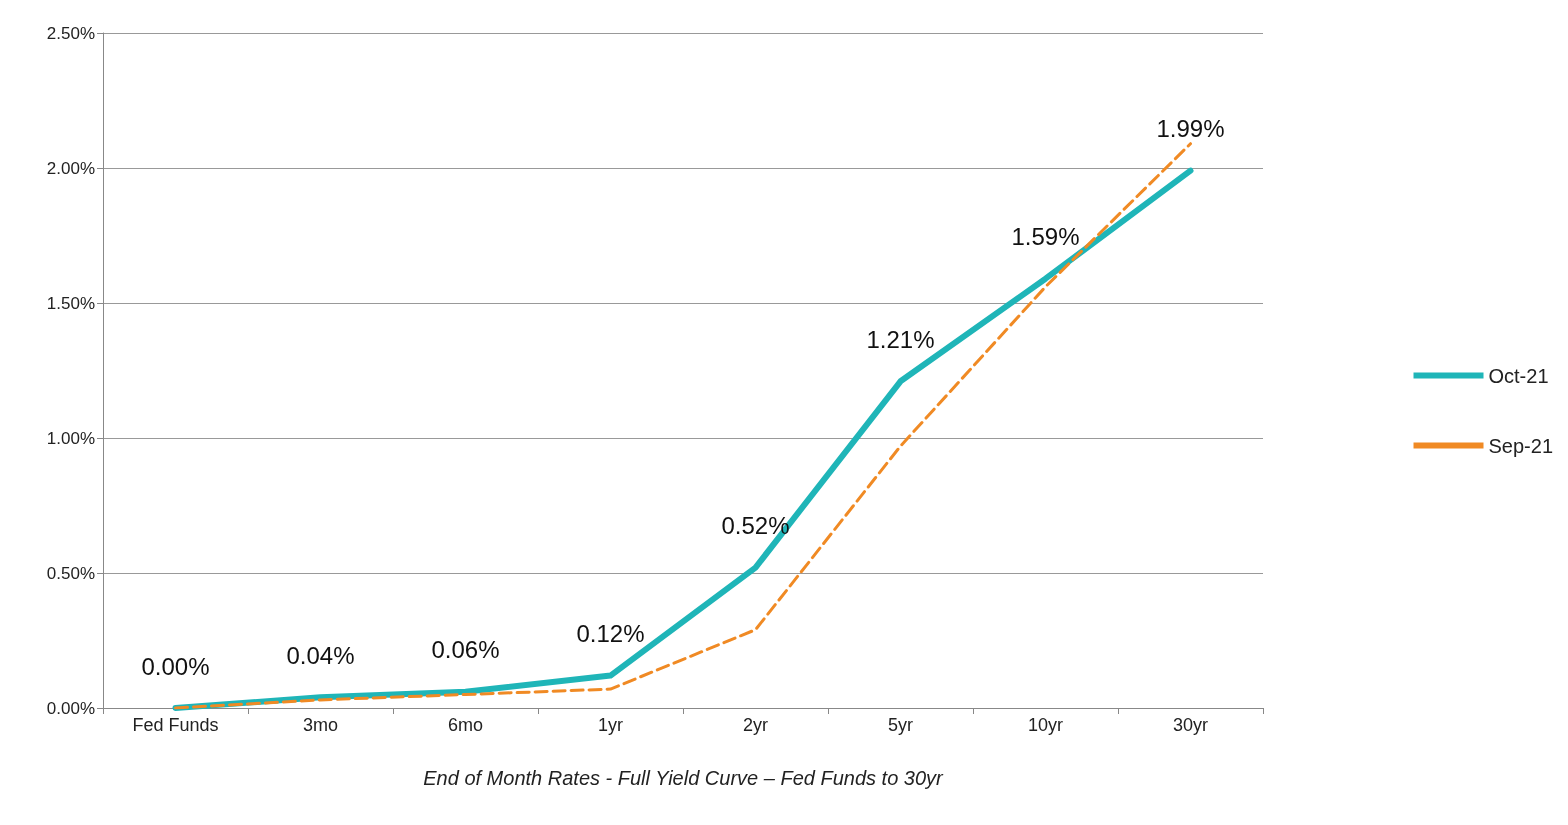  What do you see at coordinates (900, 339) in the screenshot?
I see `data-label: 1.21%` at bounding box center [900, 339].